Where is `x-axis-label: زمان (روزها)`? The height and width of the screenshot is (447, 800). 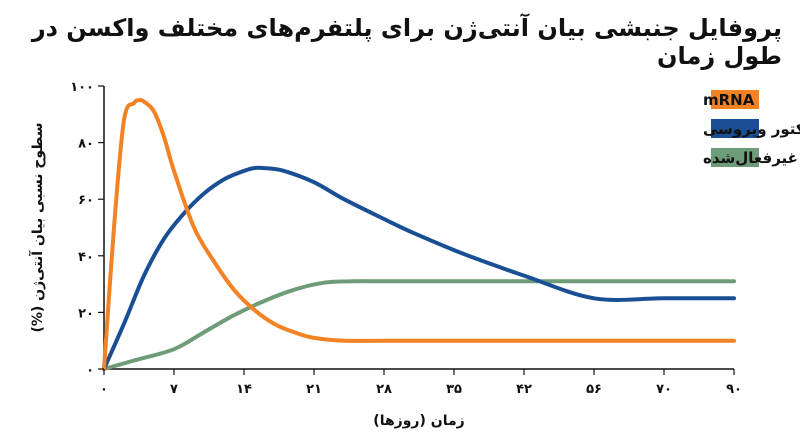 x-axis-label: زمان (روزها) is located at coordinates (418, 421).